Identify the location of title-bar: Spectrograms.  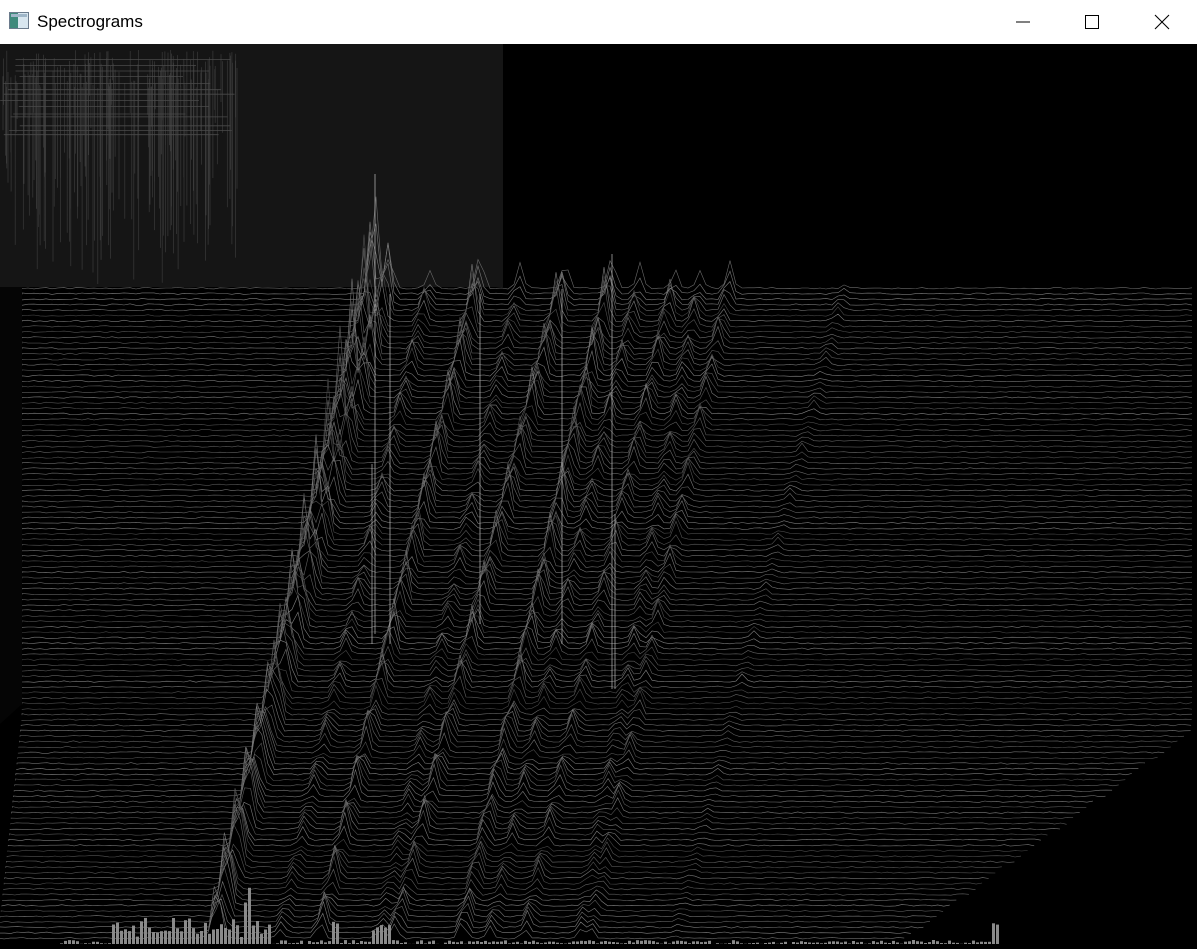
(598, 22).